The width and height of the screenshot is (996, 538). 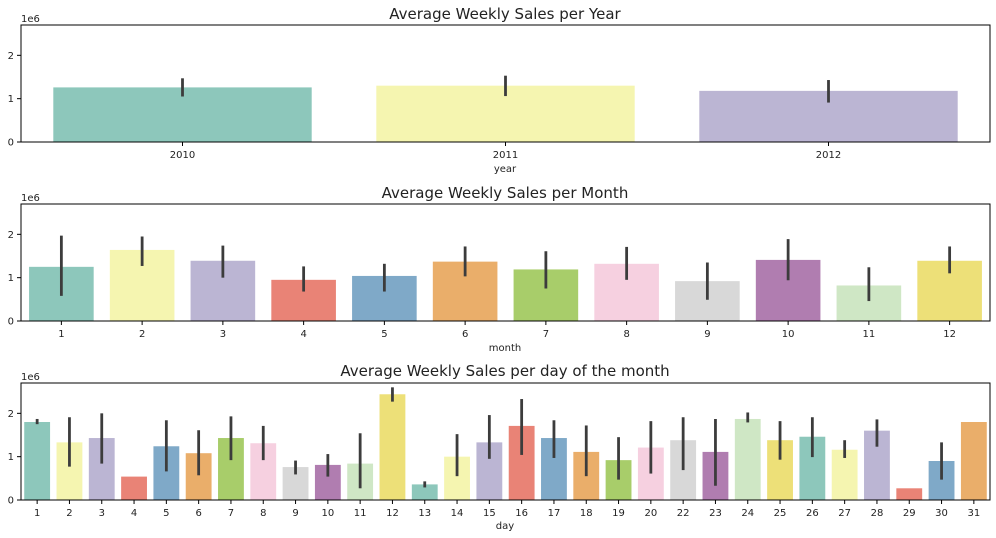 I want to click on x-tick-label: 25, so click(x=780, y=513).